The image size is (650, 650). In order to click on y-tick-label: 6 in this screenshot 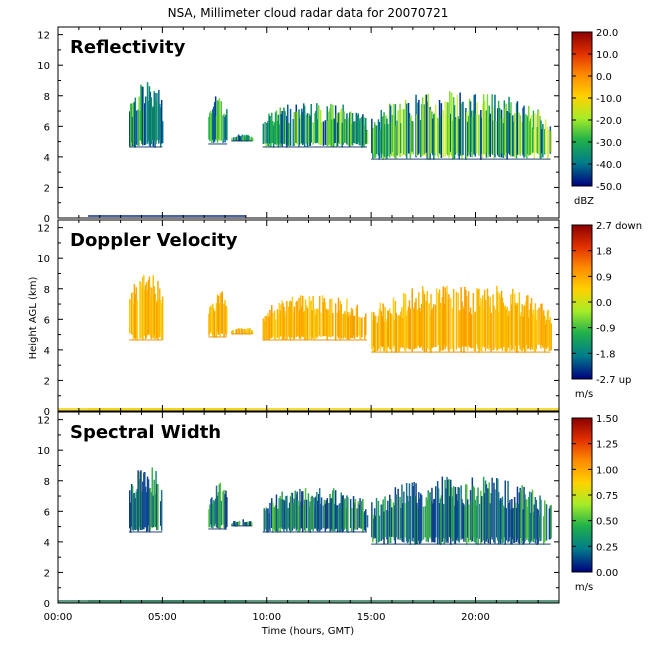, I will do `click(47, 127)`.